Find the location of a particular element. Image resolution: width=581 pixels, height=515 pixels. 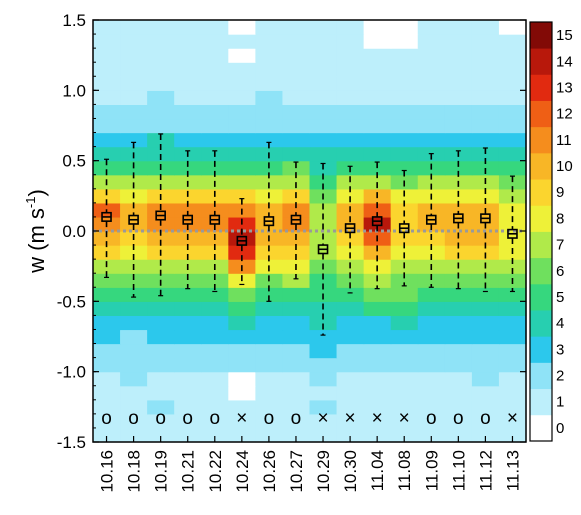

marker-cross: × is located at coordinates (377, 418).